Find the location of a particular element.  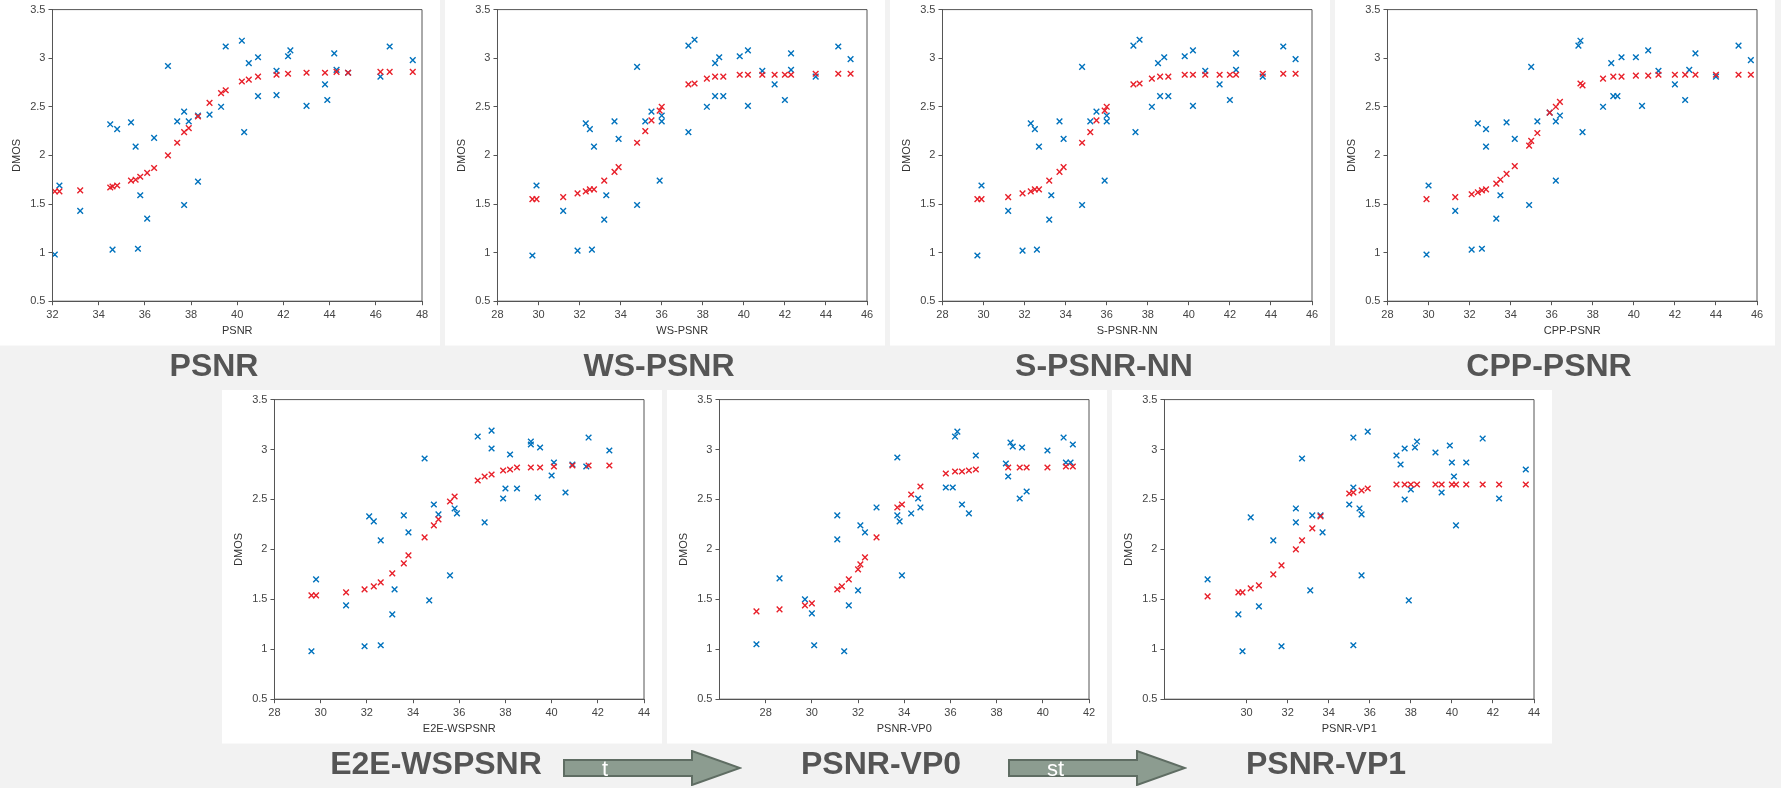

text: PSNR-VP1 is located at coordinates (1326, 762).